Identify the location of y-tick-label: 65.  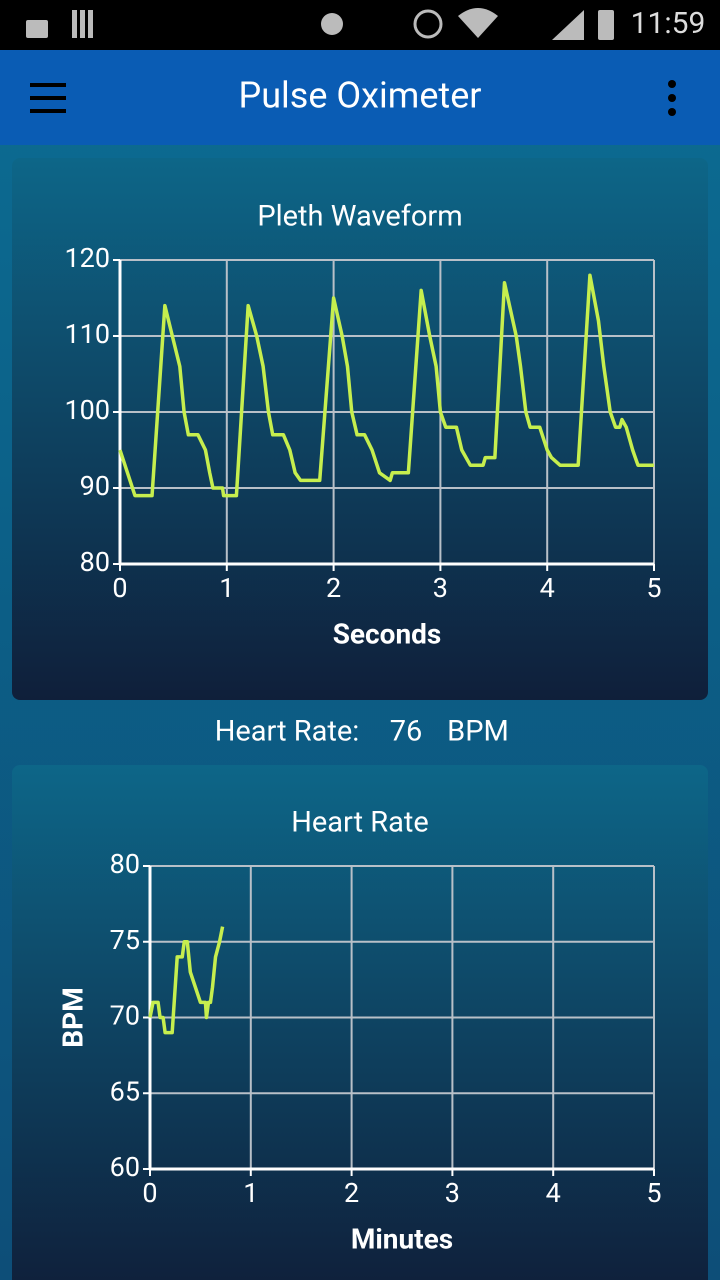
(125, 1091).